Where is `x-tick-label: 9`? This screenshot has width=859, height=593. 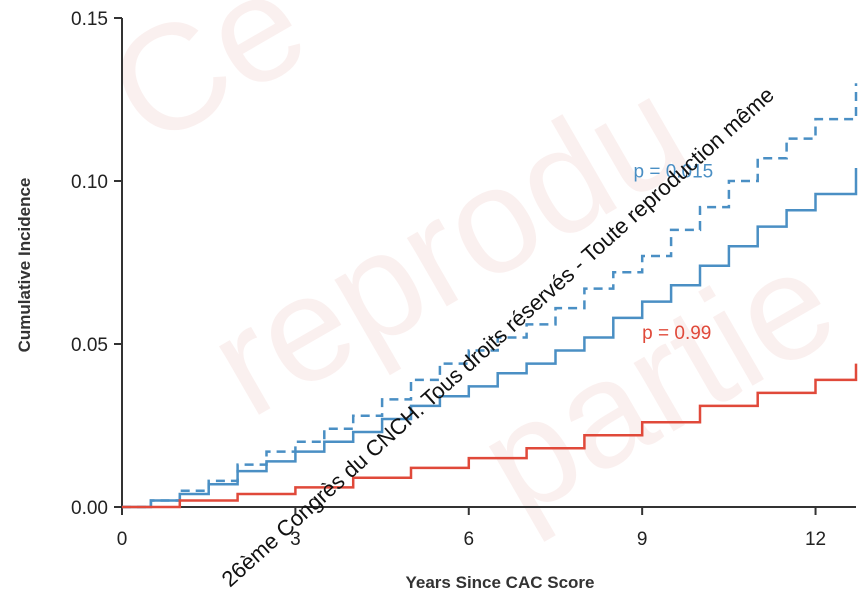
x-tick-label: 9 is located at coordinates (642, 539).